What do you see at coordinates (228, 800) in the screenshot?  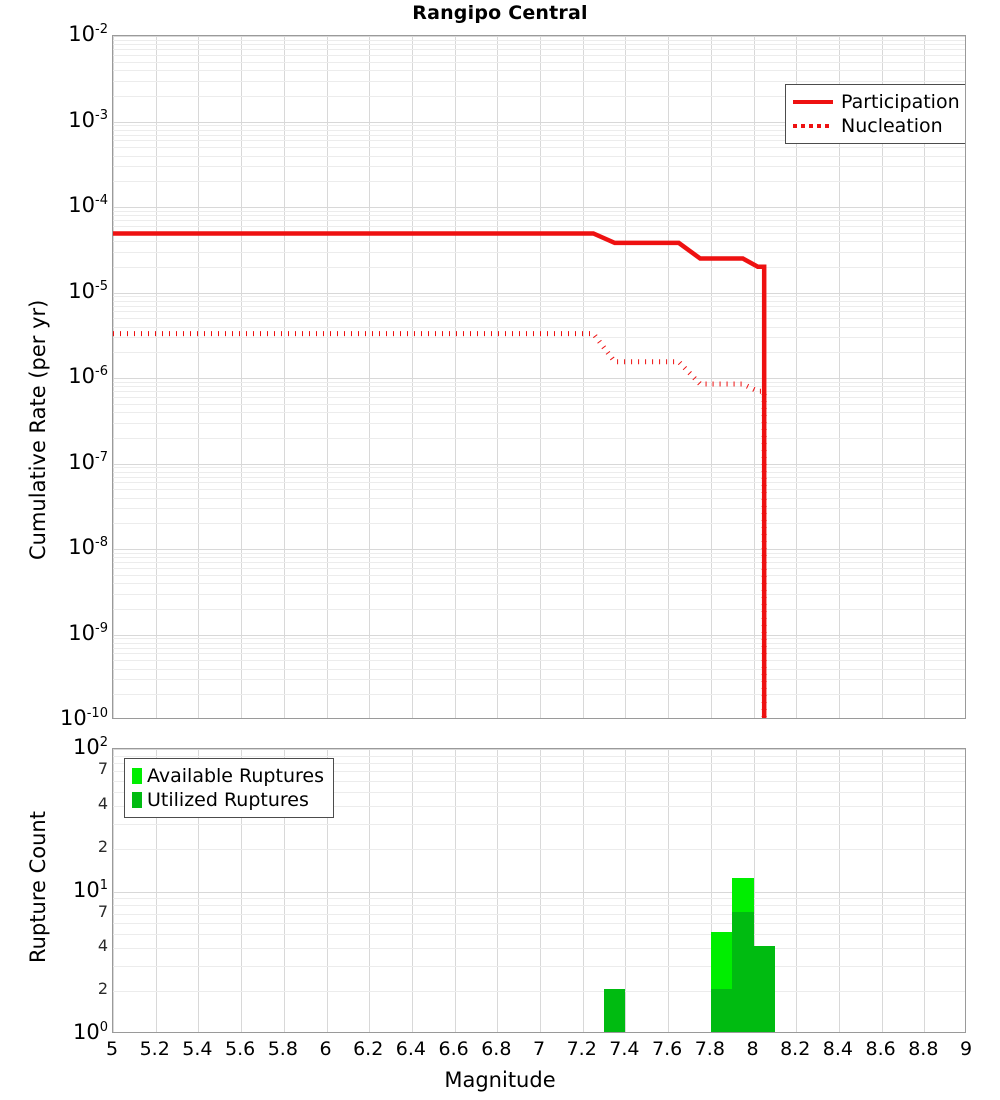 I see `legend-item-utilized-ruptures: Utilized Ruptures` at bounding box center [228, 800].